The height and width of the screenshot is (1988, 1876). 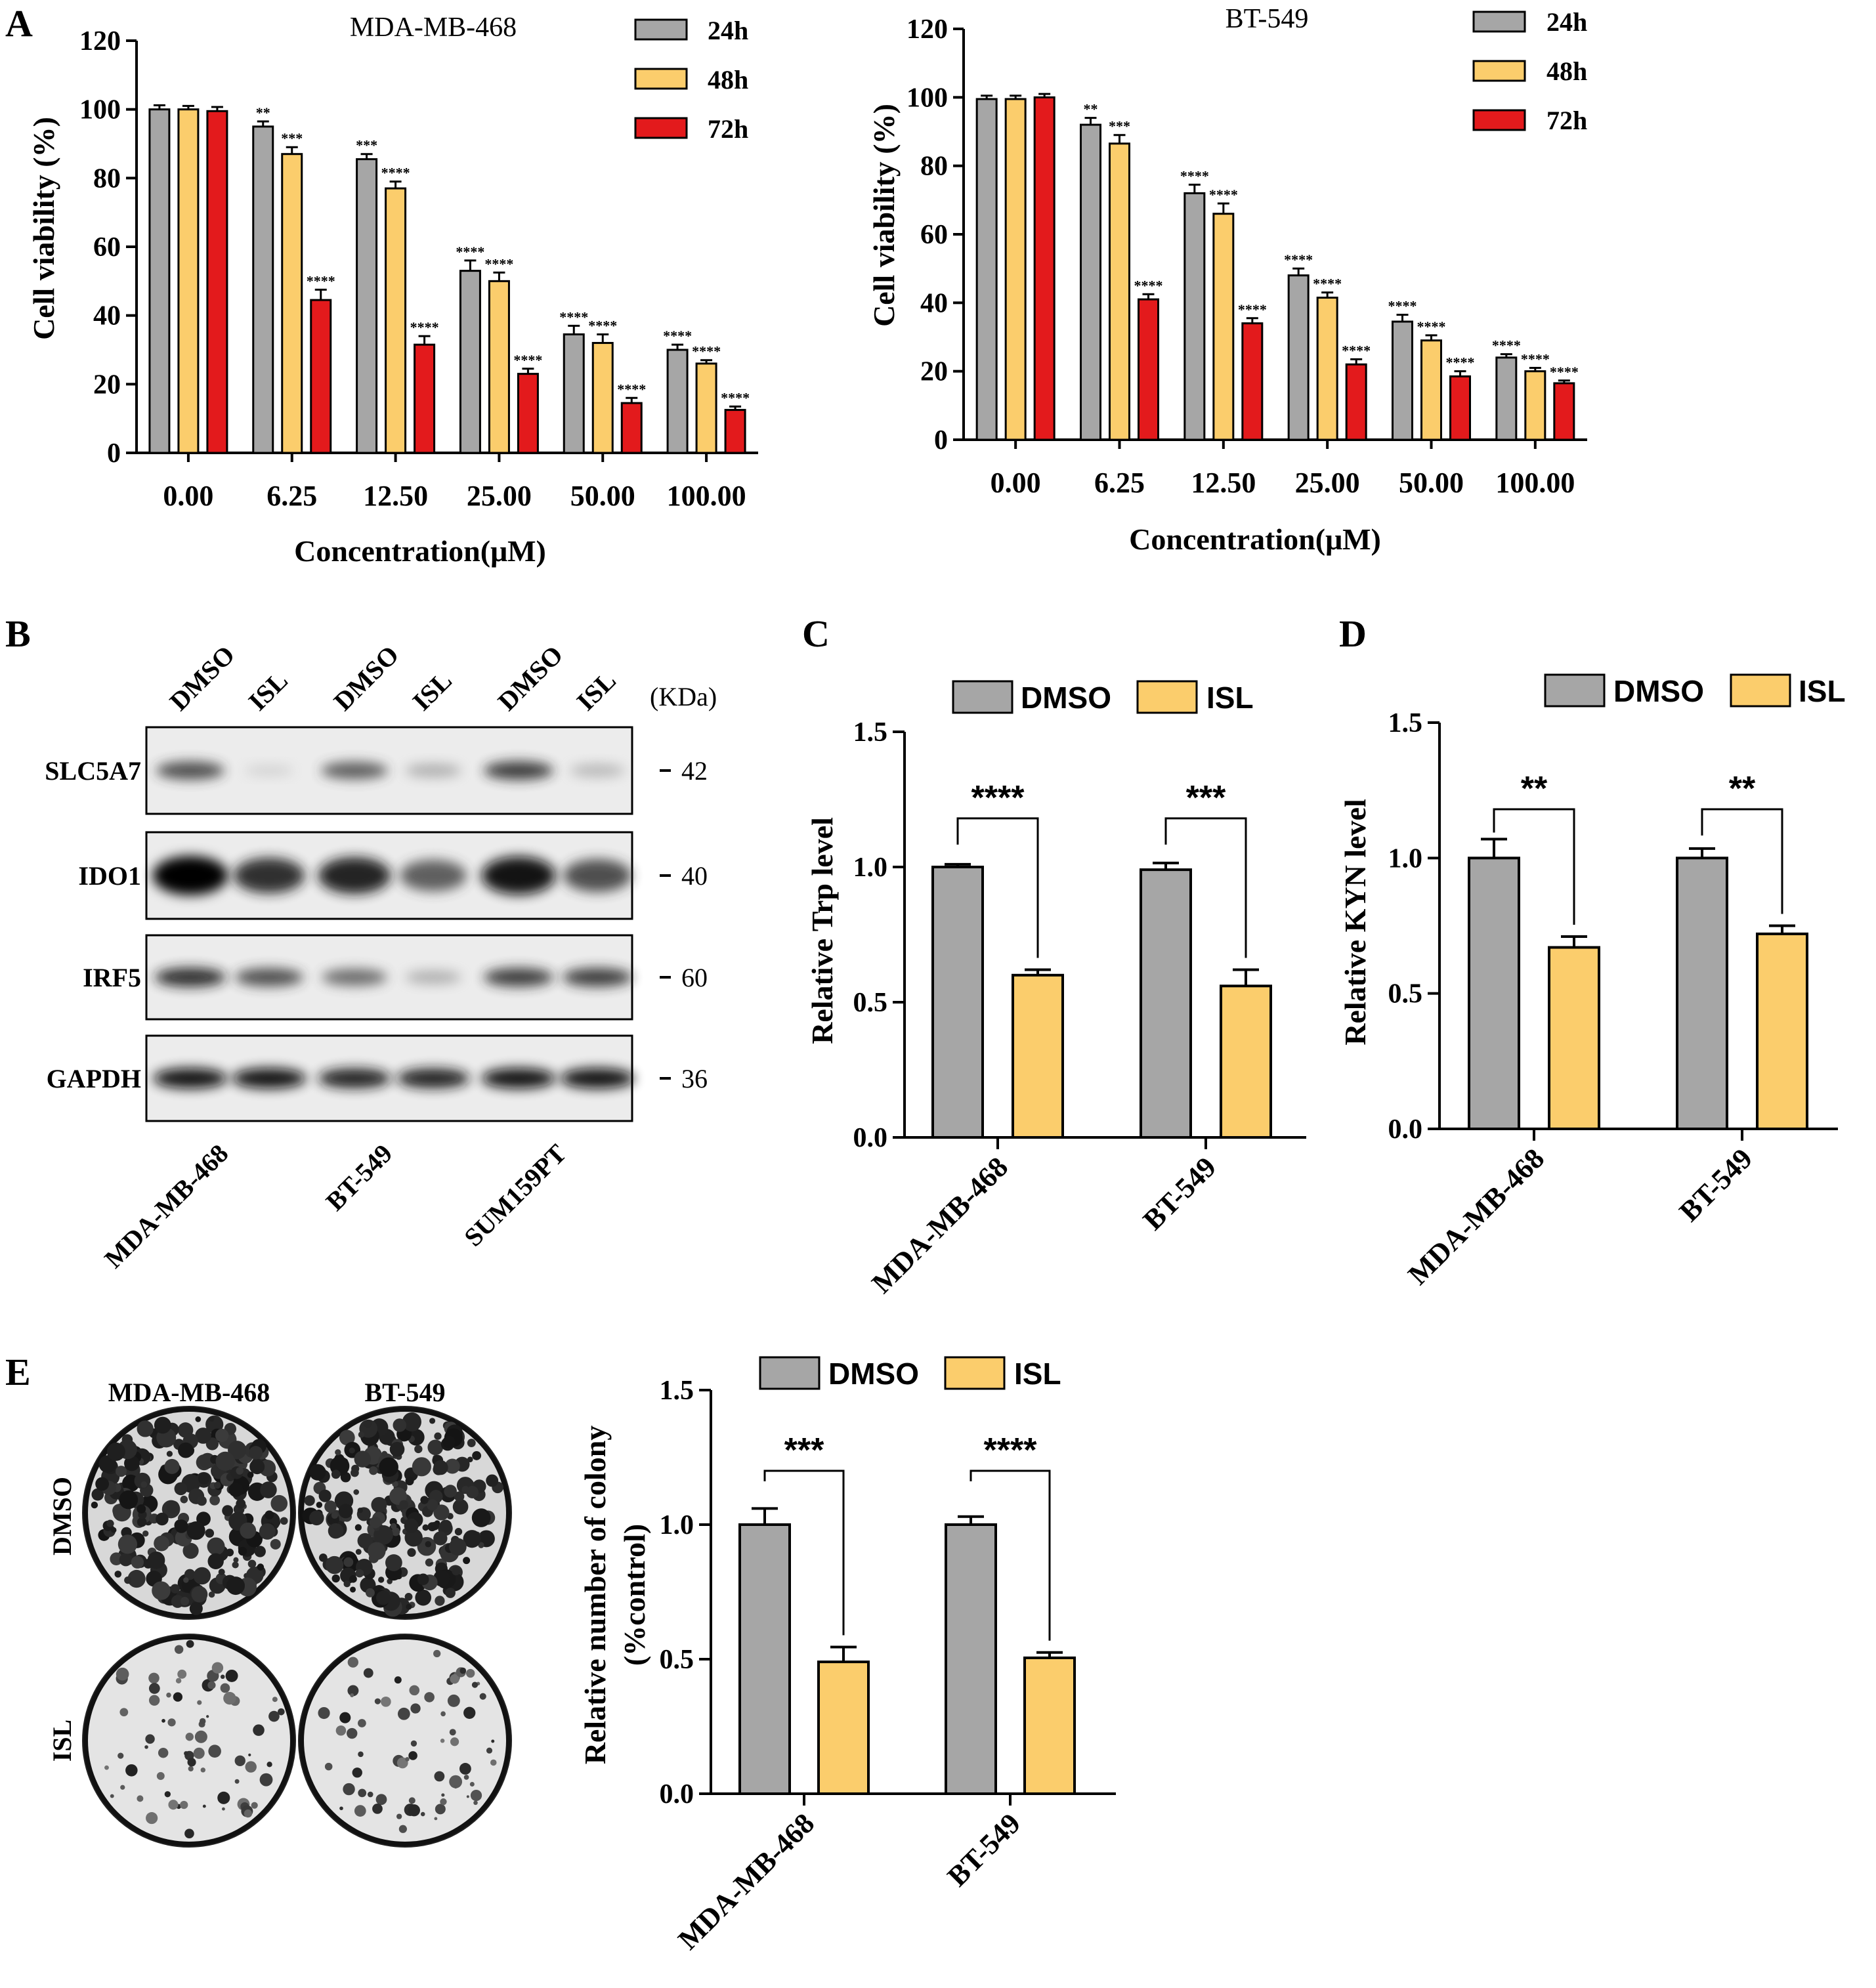 I want to click on panel-letter-e: E, so click(x=18, y=1372).